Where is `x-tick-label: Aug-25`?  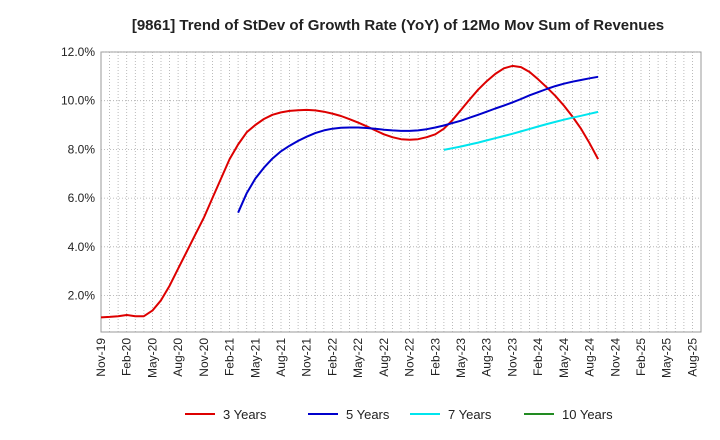
x-tick-label: Aug-25 is located at coordinates (692, 357).